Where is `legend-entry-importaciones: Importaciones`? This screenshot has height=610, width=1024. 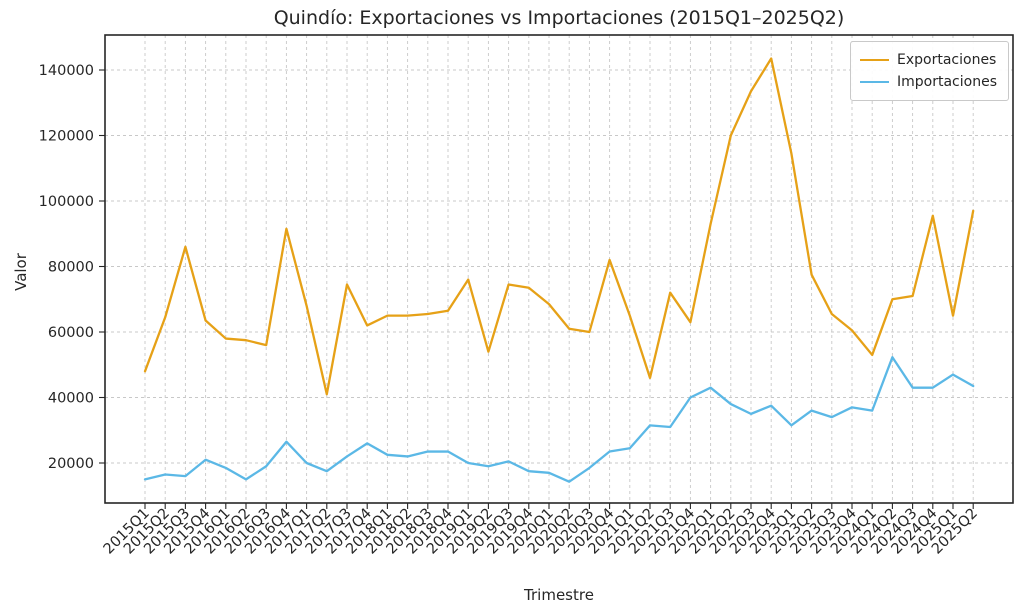
legend-entry-importaciones: Importaciones is located at coordinates (928, 82).